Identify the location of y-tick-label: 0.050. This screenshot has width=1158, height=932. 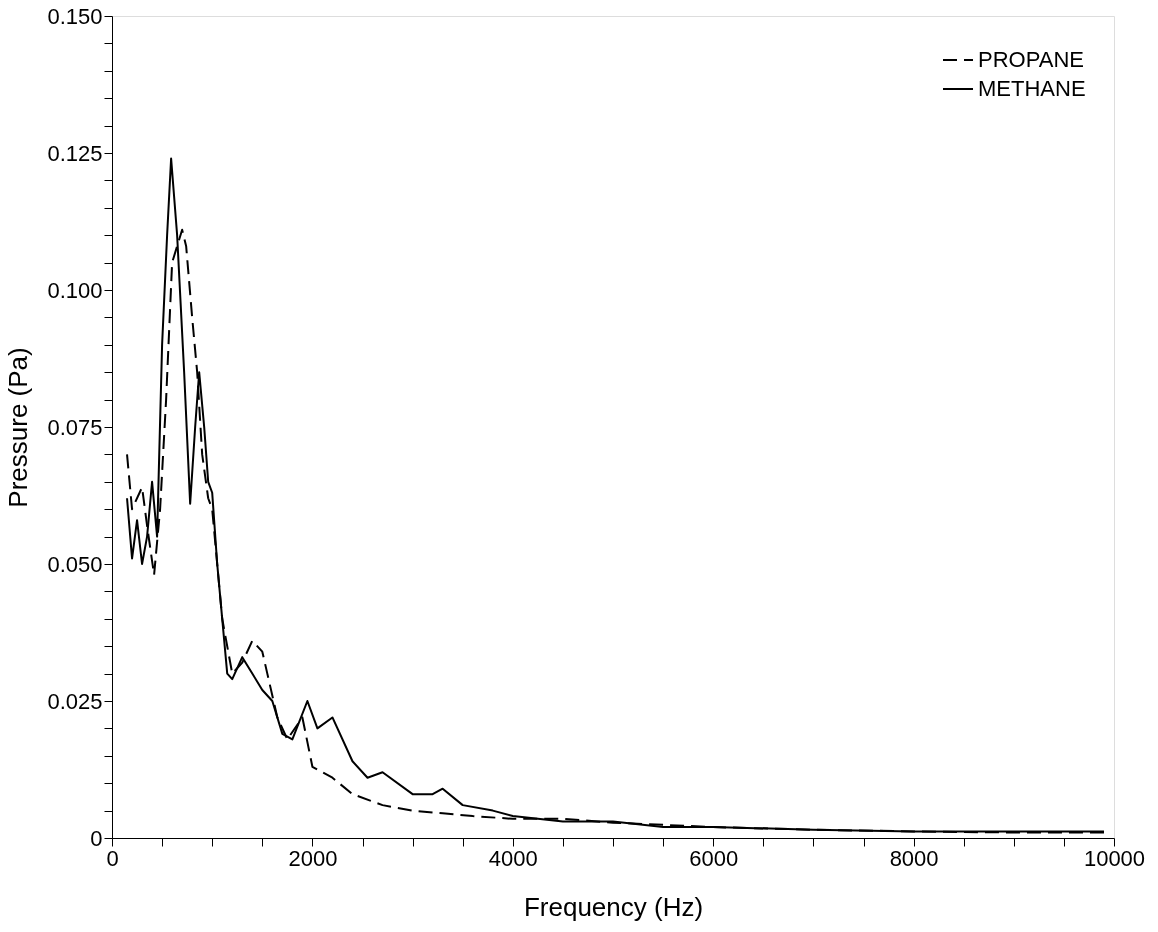
(75, 564).